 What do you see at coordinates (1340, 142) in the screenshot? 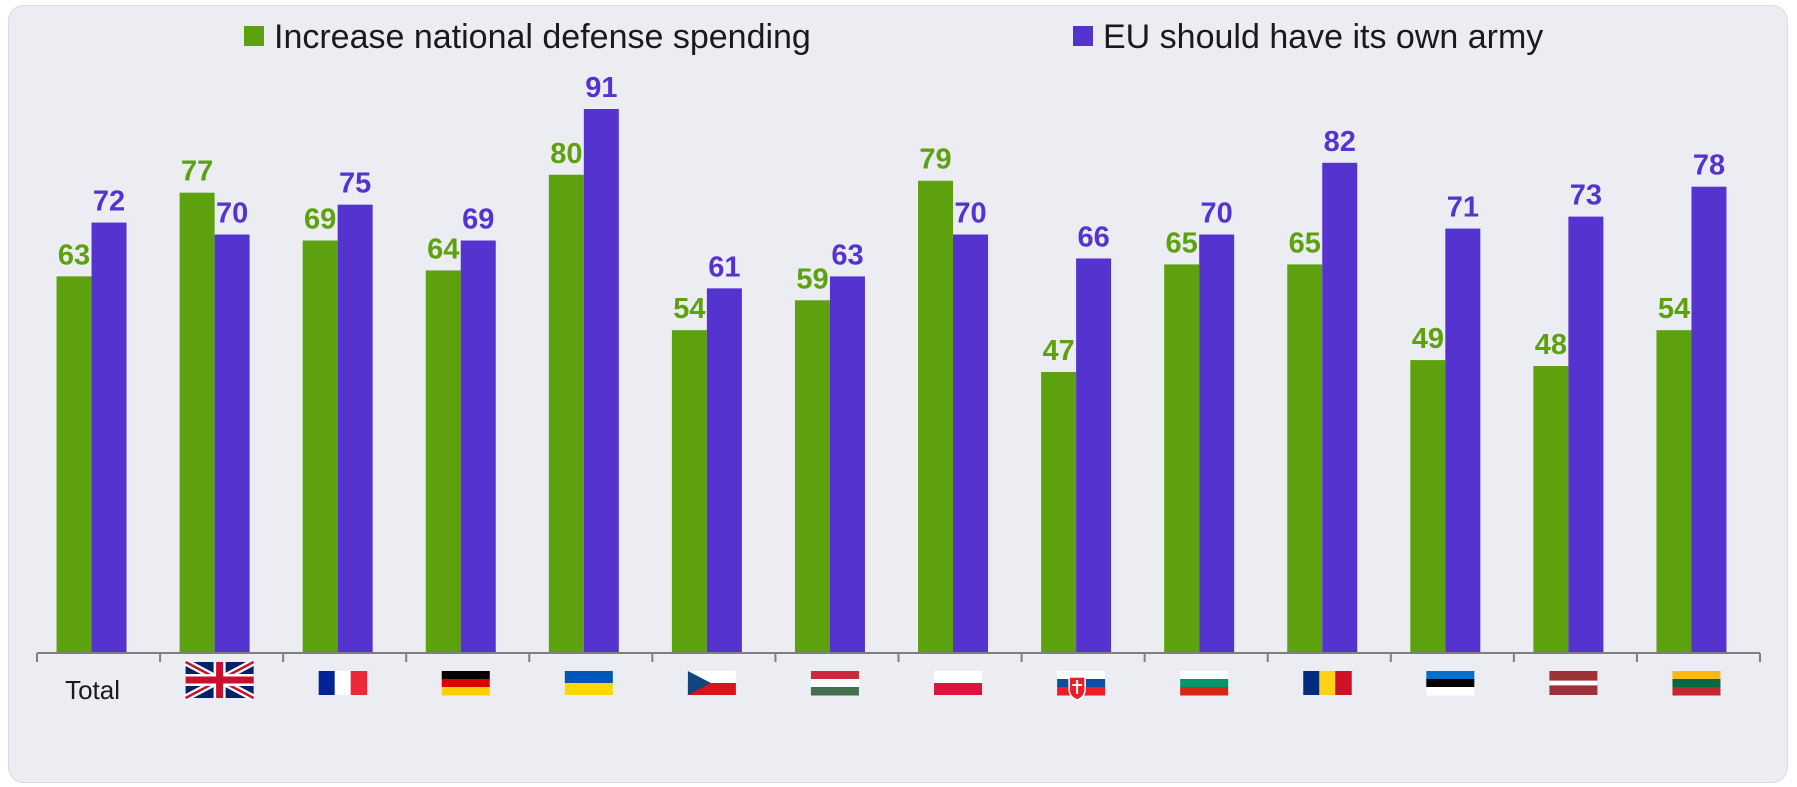
I see `data-label-series-2-10: 82` at bounding box center [1340, 142].